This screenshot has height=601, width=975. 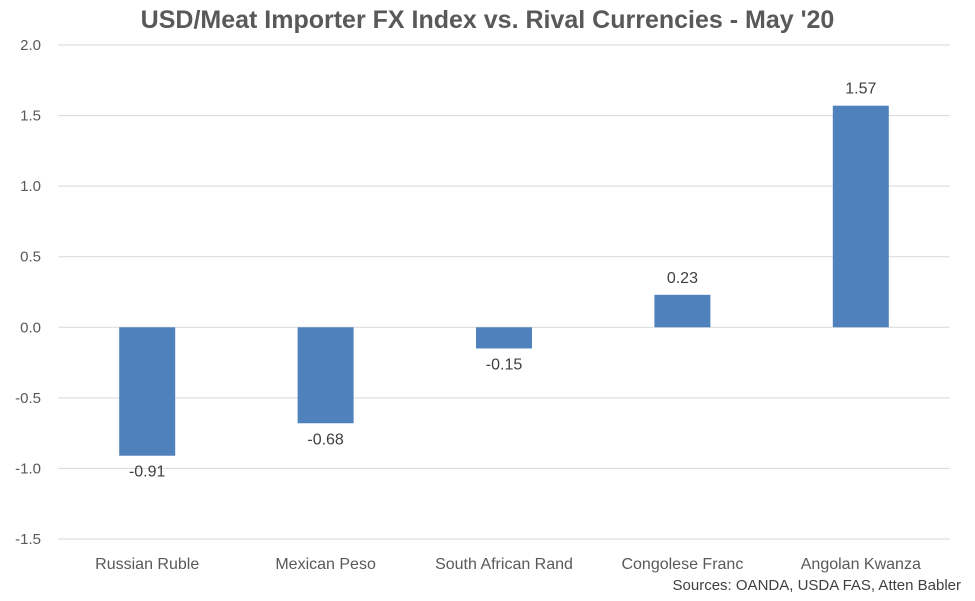 I want to click on y-tick-label: -1.5, so click(x=28, y=539).